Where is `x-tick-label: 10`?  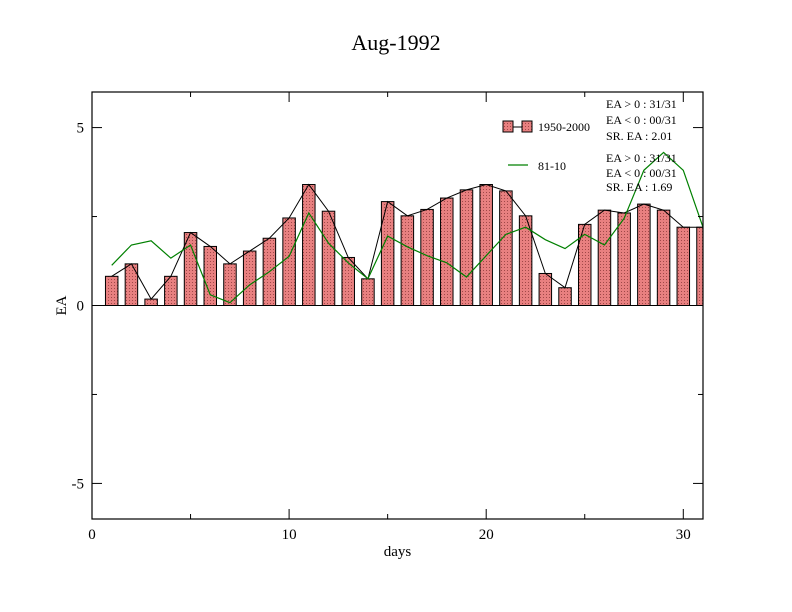 x-tick-label: 10 is located at coordinates (289, 535).